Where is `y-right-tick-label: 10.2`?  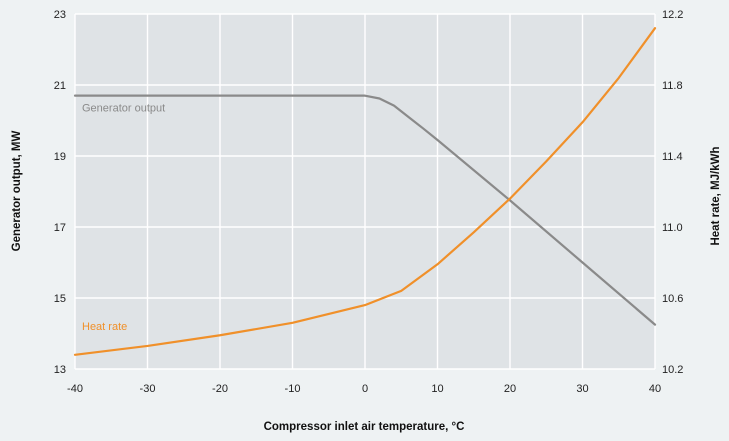
y-right-tick-label: 10.2 is located at coordinates (672, 370).